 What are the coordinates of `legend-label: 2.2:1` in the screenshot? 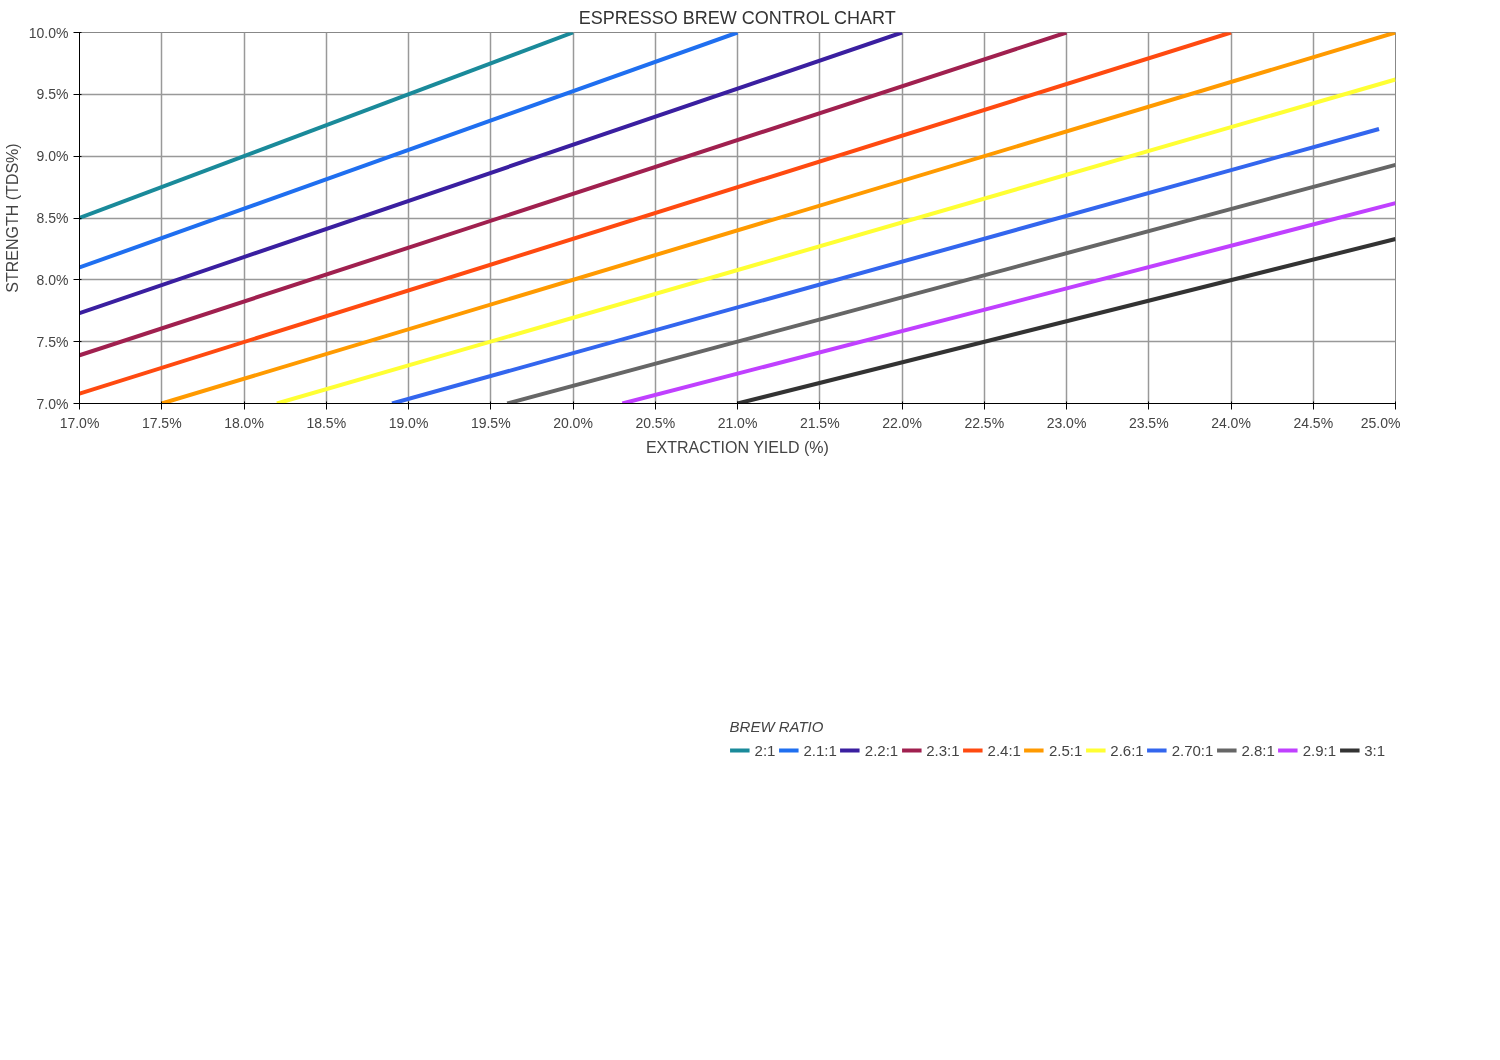 It's located at (881, 750).